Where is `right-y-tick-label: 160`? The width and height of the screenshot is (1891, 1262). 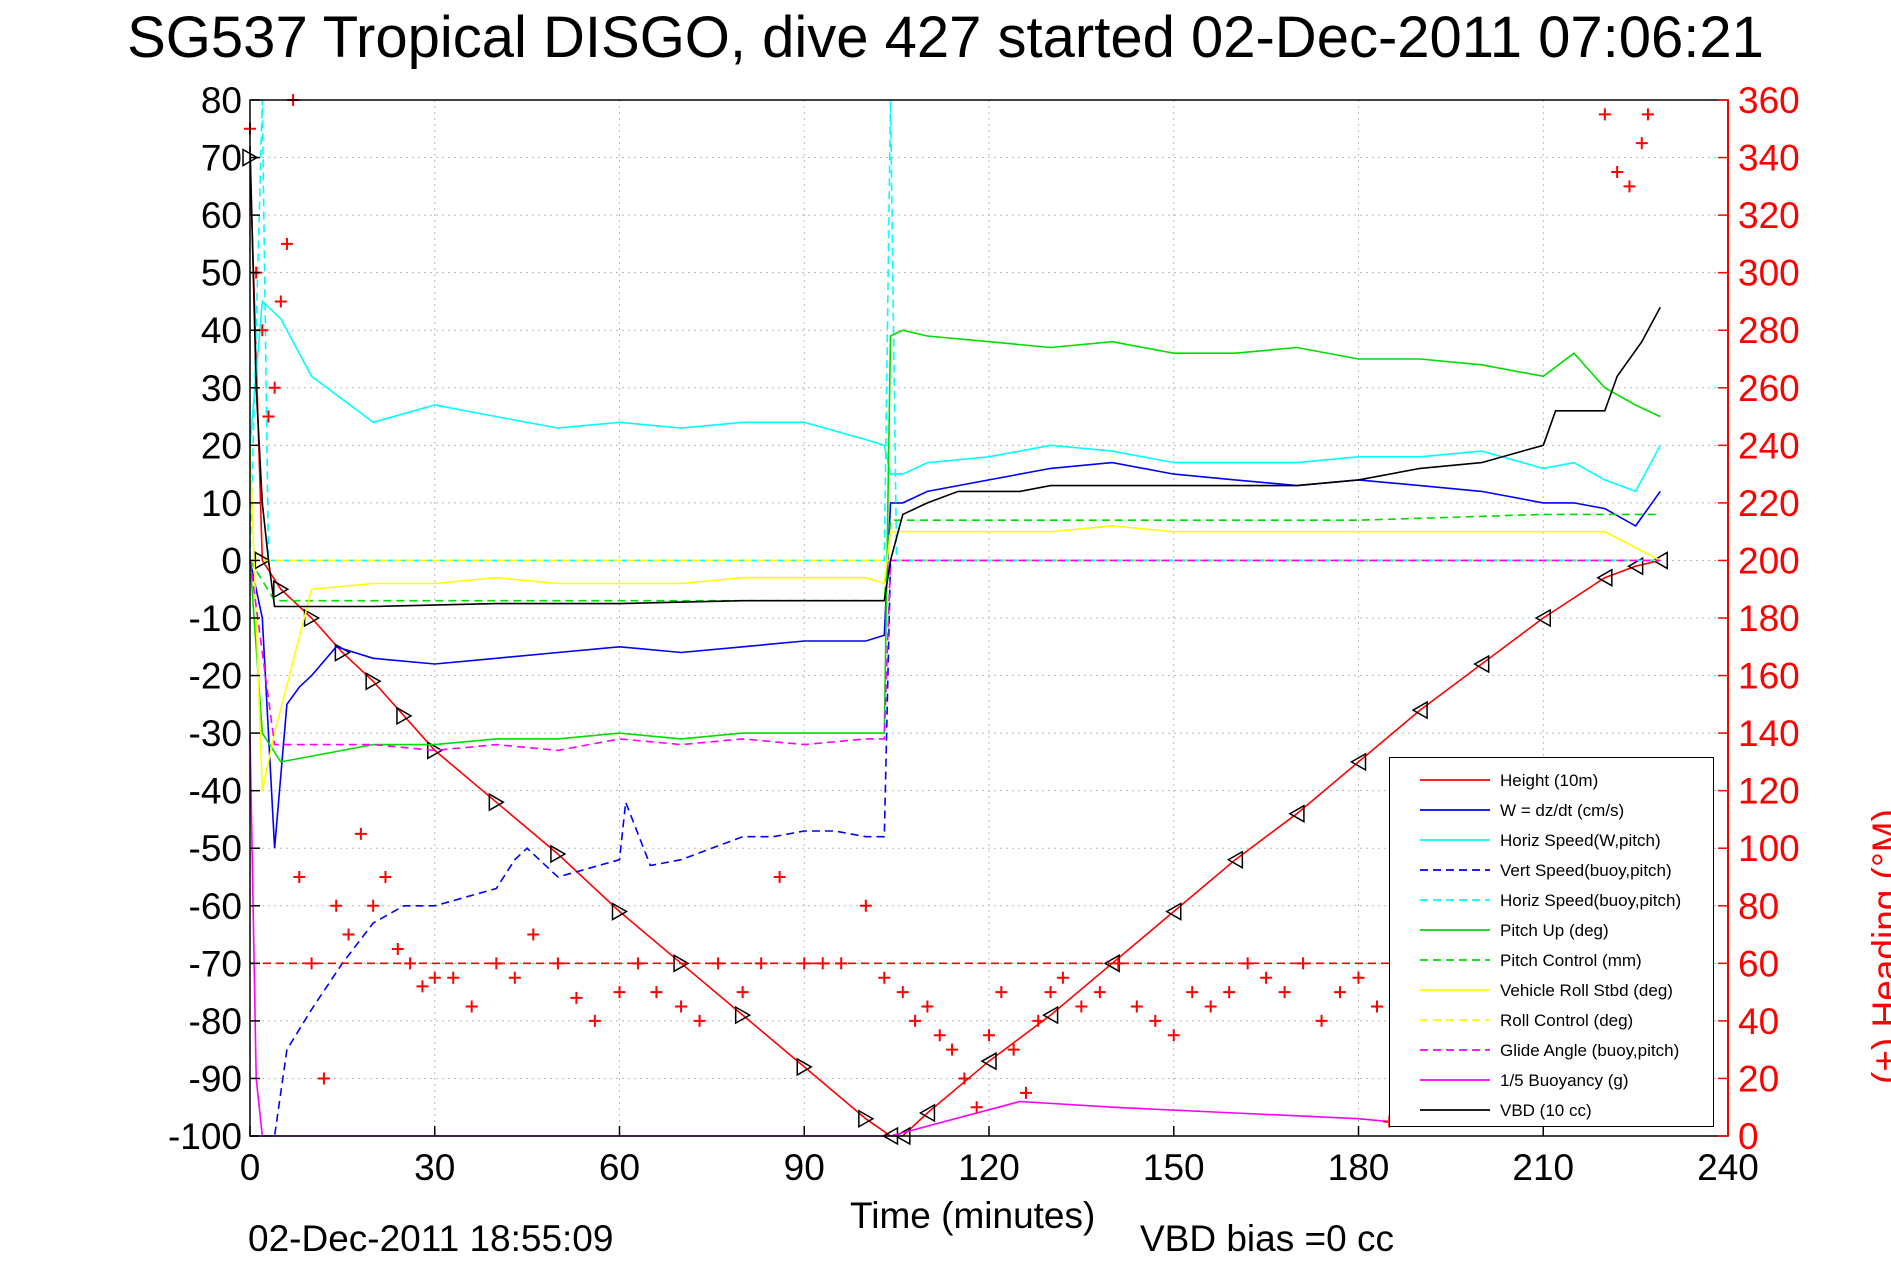
right-y-tick-label: 160 is located at coordinates (1769, 676).